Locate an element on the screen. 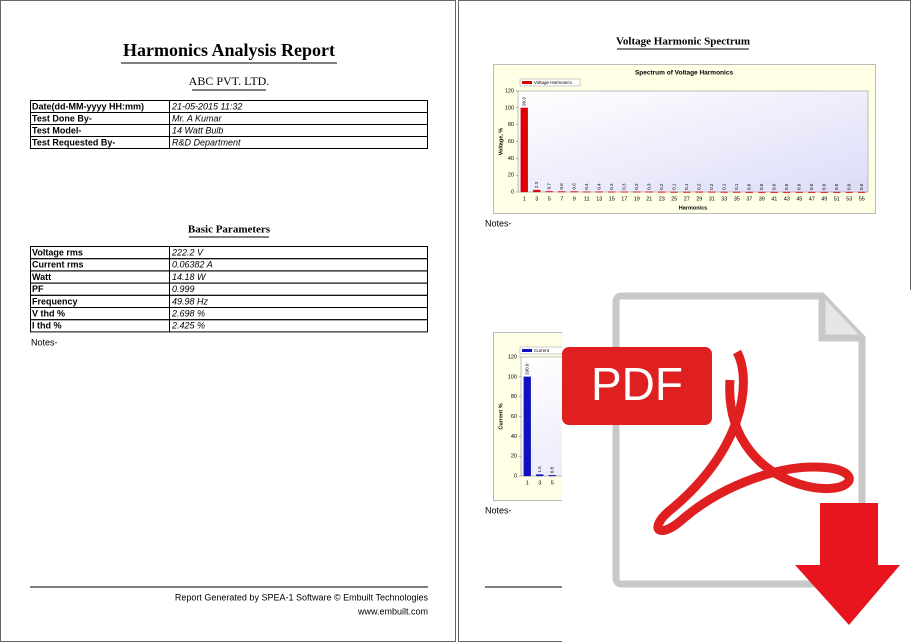 The image size is (912, 643). row-value: Mr. A Kumar is located at coordinates (197, 118).